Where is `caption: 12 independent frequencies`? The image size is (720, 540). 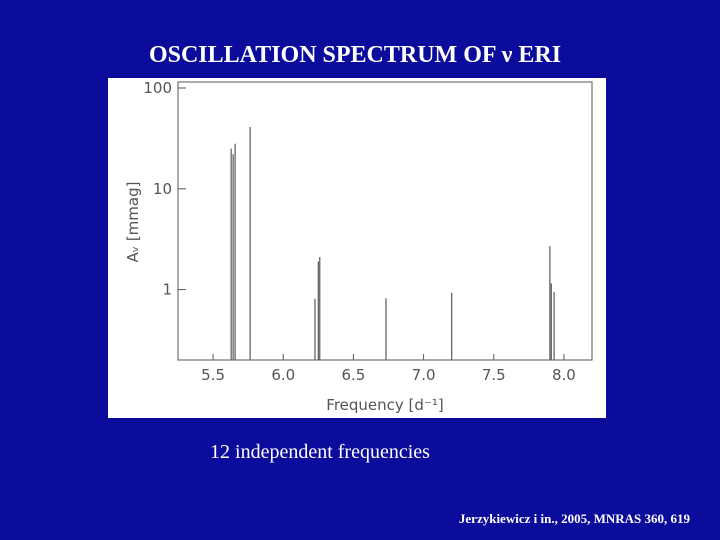 caption: 12 independent frequencies is located at coordinates (320, 452).